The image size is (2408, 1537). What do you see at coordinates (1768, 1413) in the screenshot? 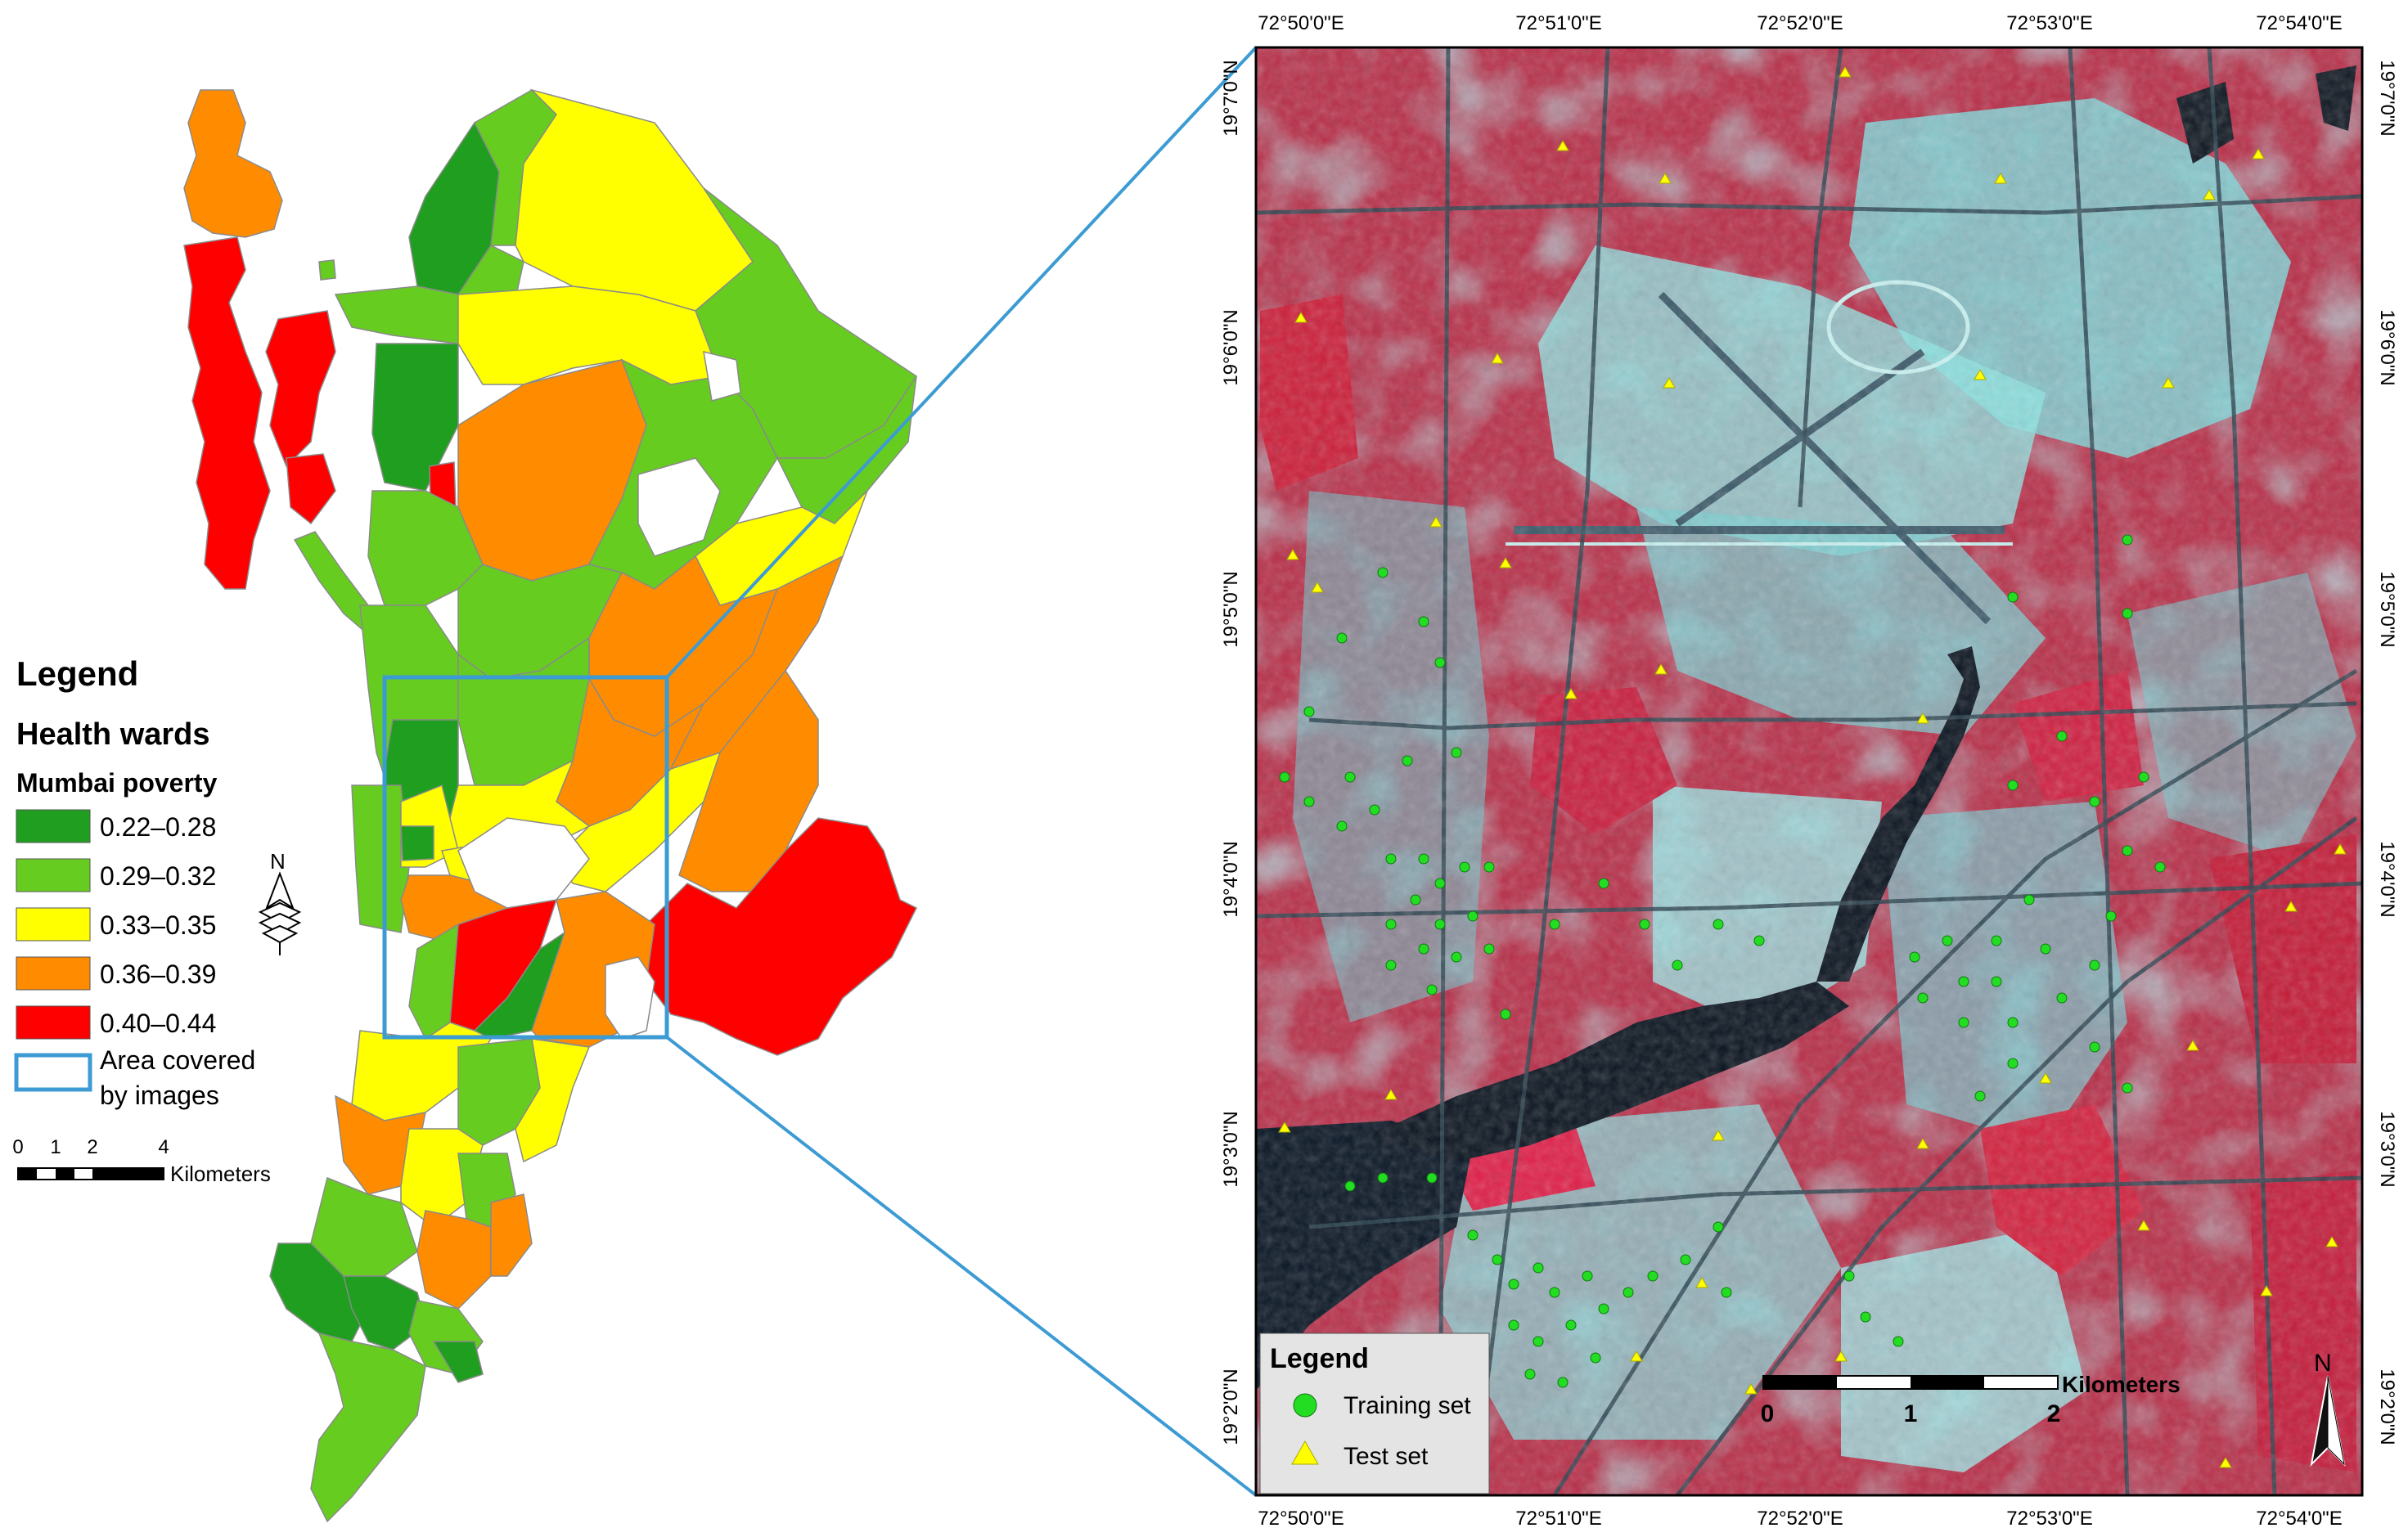
I see `rscale-tick-0: 0` at bounding box center [1768, 1413].